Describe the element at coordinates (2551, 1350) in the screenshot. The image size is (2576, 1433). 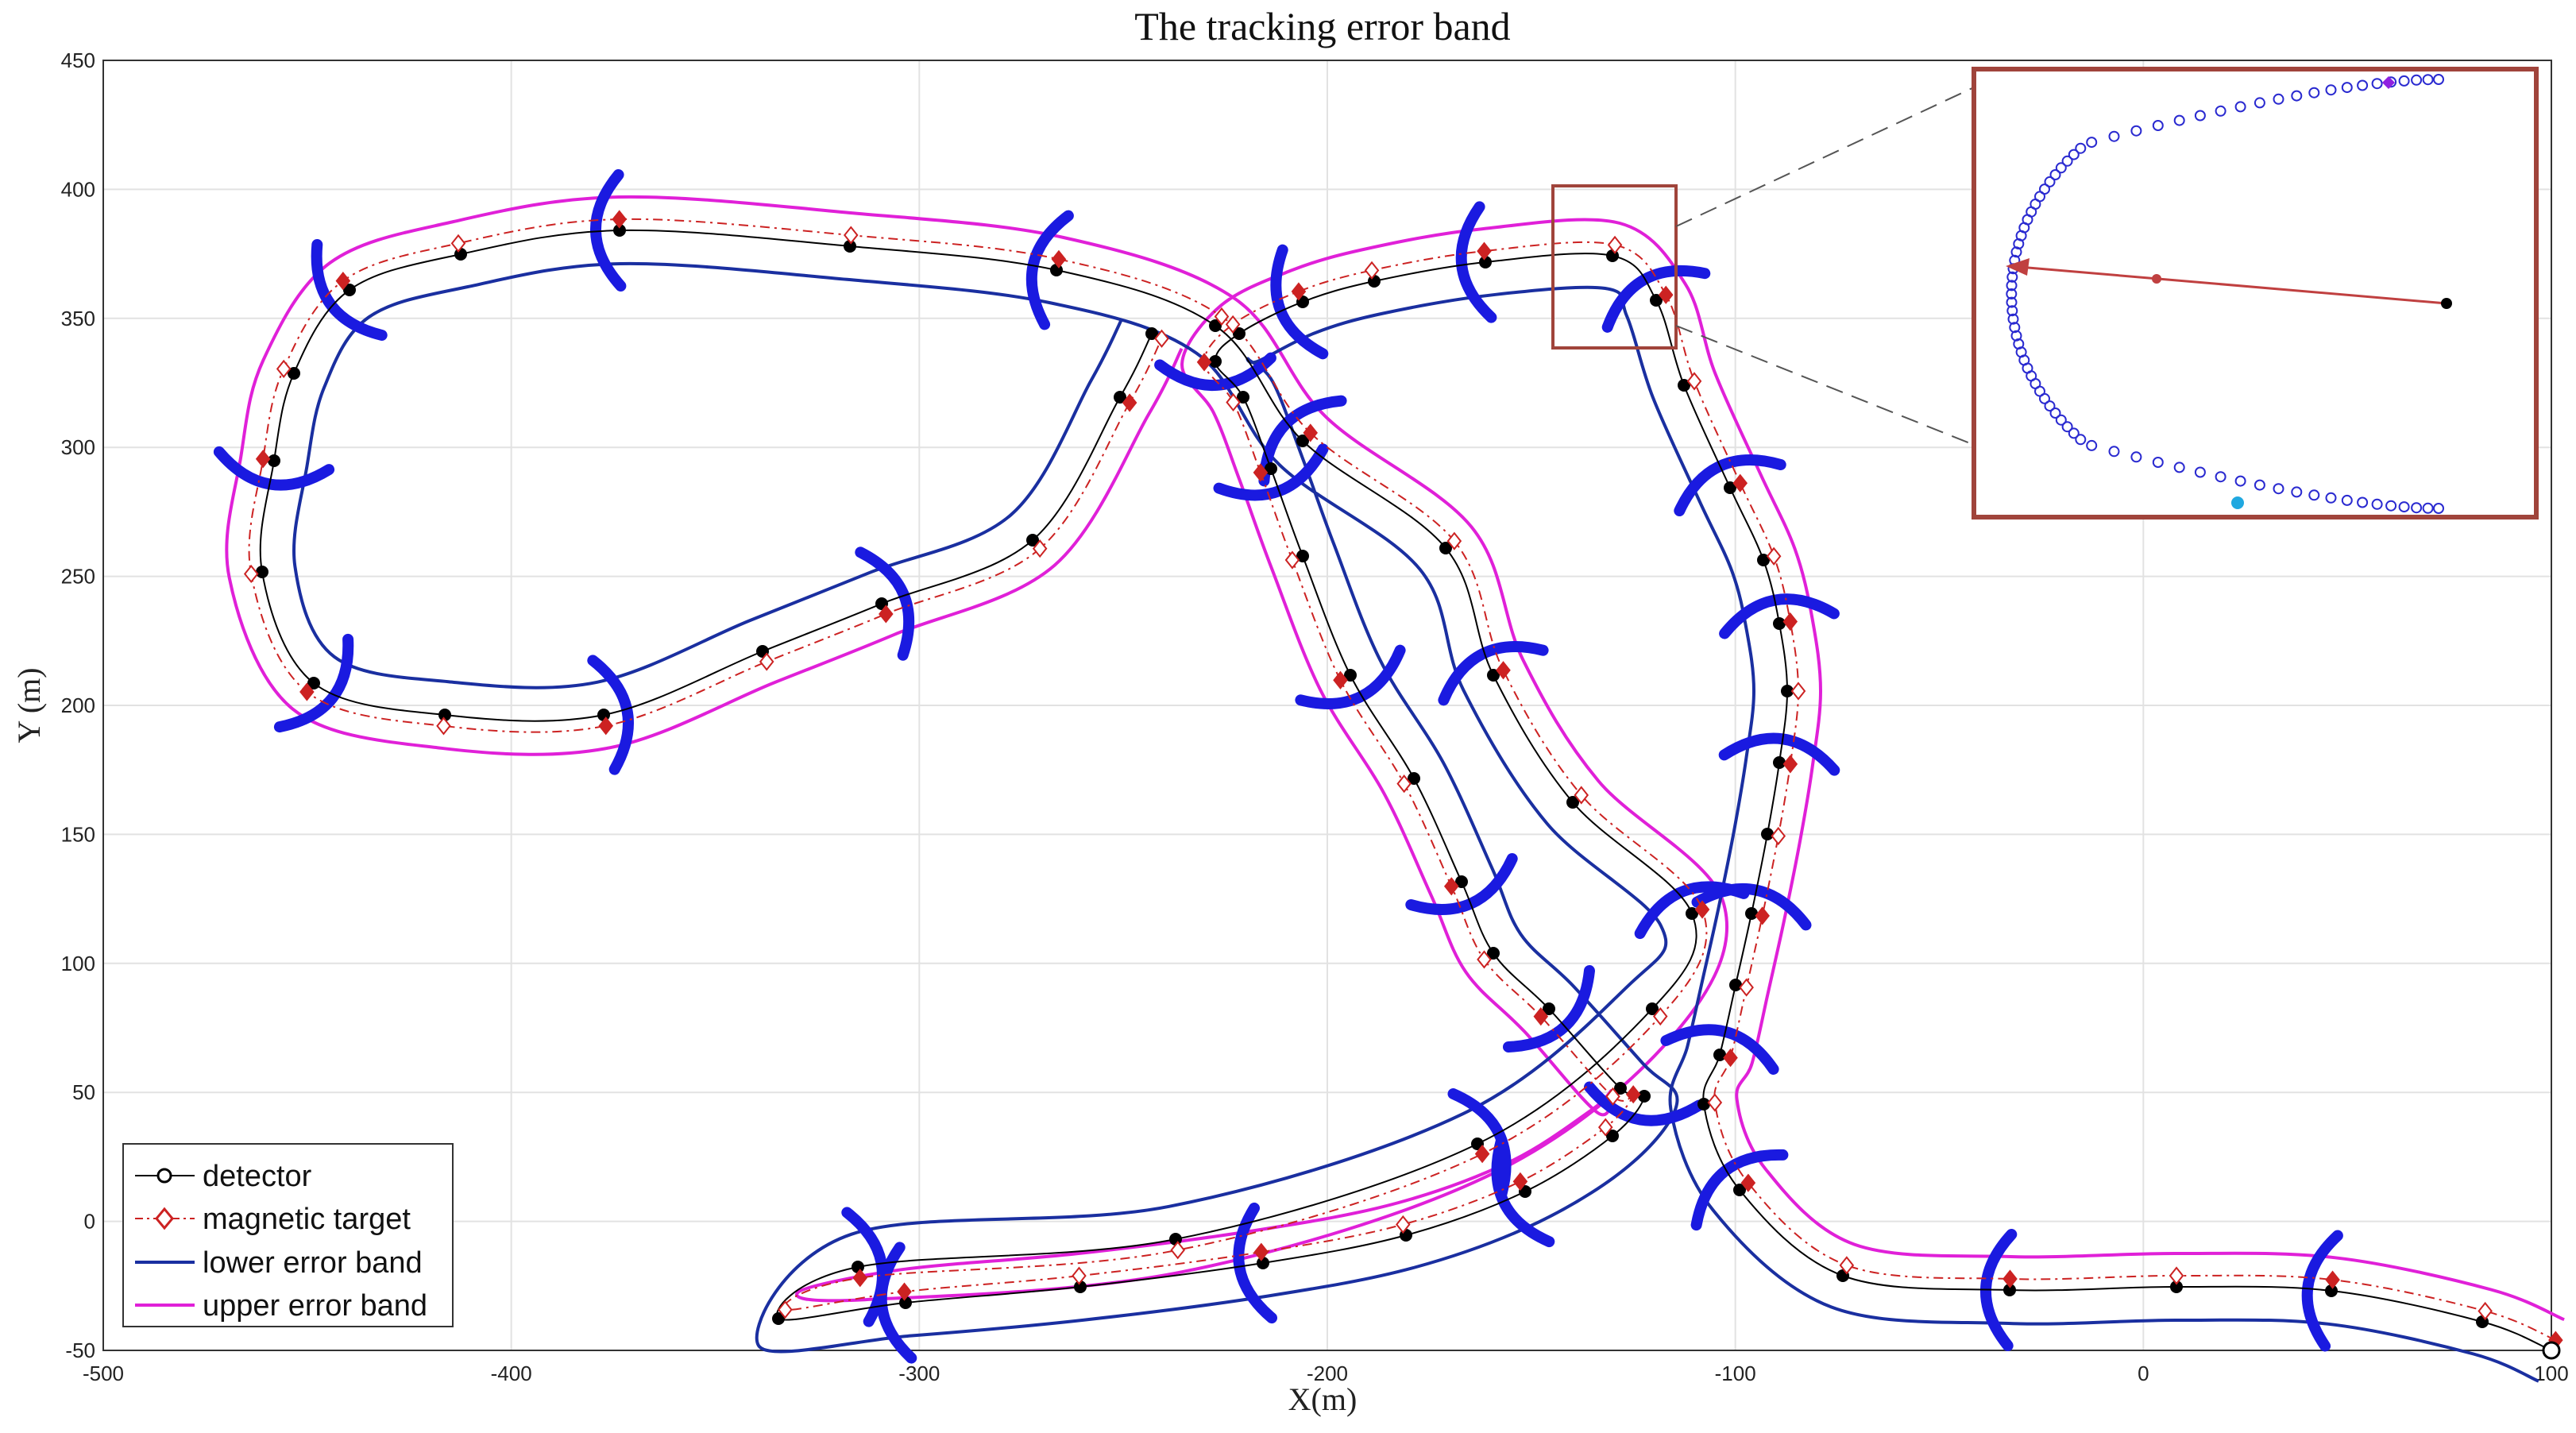
I see `detector-end-point` at that location.